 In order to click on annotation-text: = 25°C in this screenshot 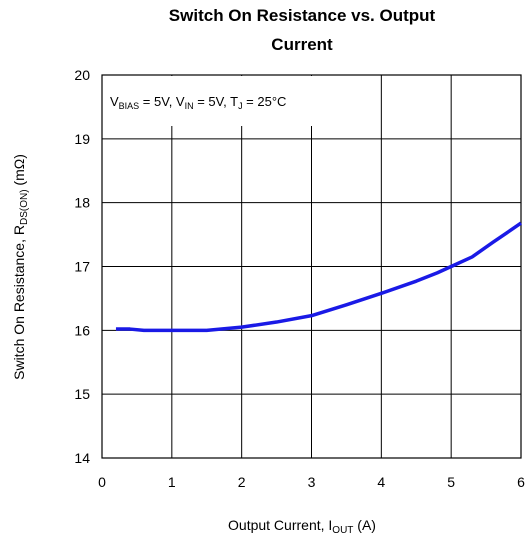, I will do `click(265, 101)`.